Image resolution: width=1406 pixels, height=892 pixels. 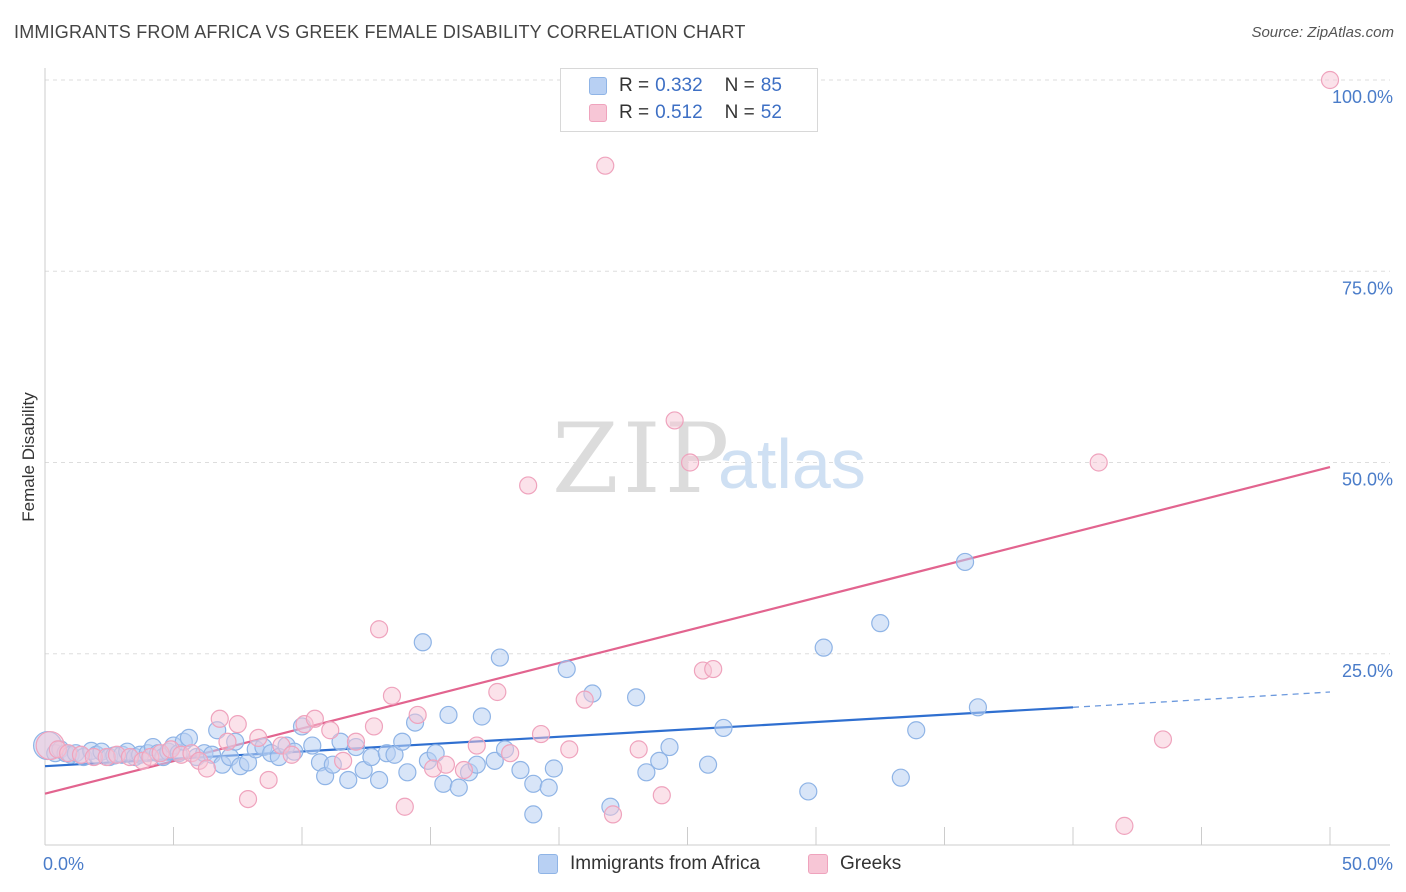 What do you see at coordinates (63, 864) in the screenshot?
I see `x-tick-label: 0.0%` at bounding box center [63, 864].